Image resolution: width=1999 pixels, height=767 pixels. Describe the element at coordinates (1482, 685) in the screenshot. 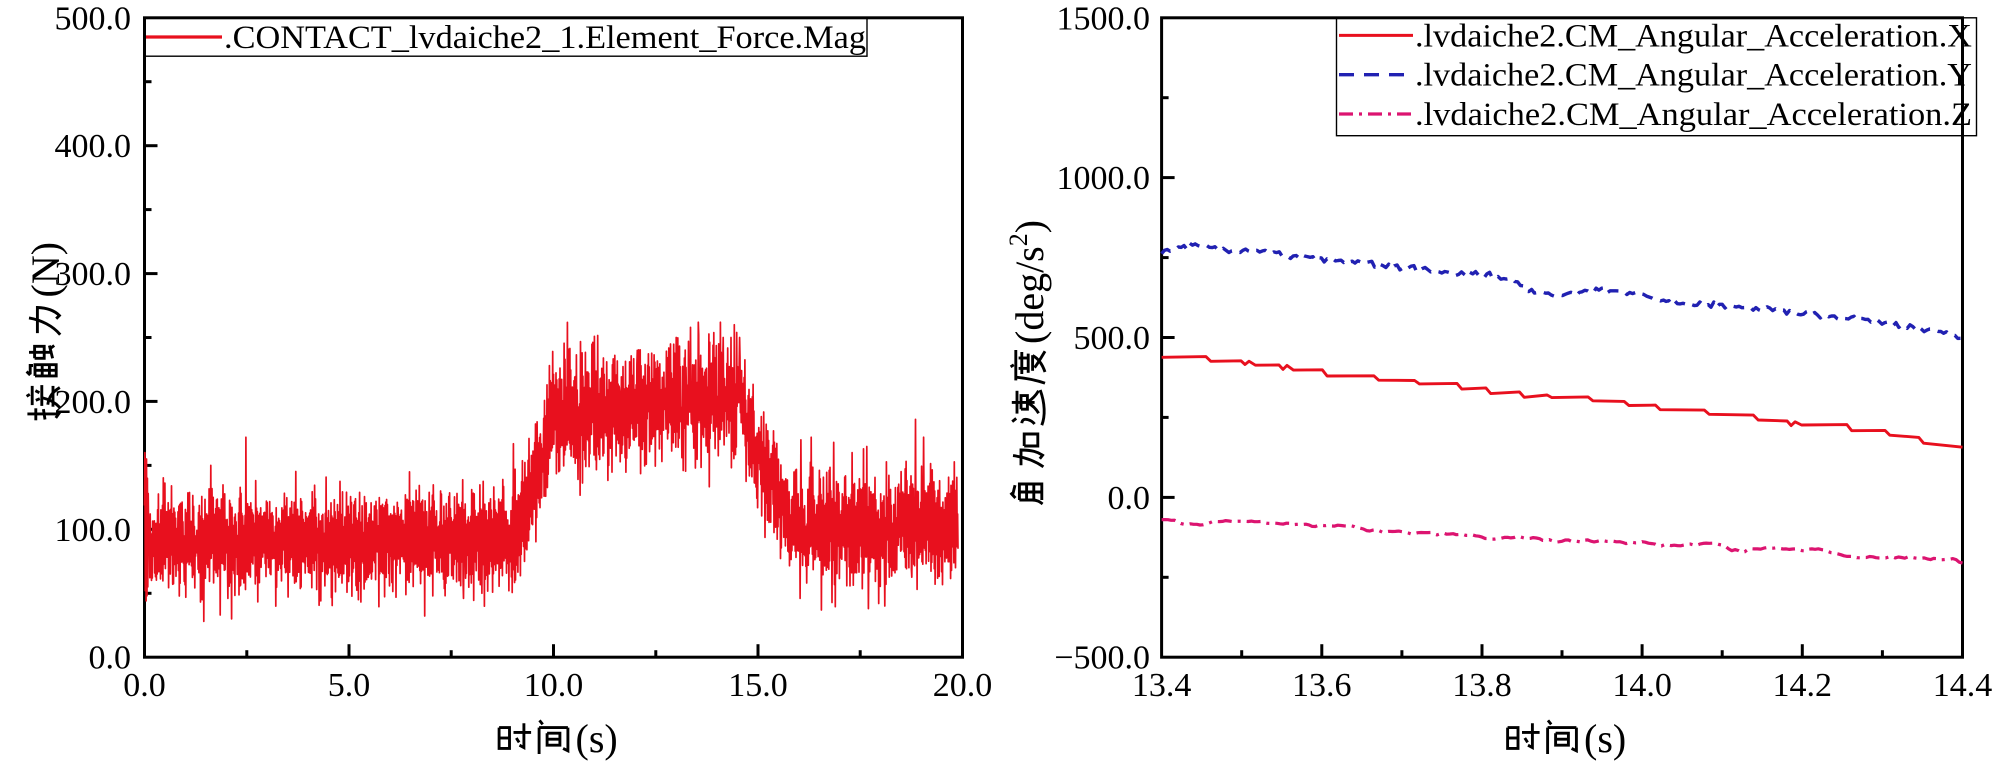

I see `svg-text: 13.8` at that location.